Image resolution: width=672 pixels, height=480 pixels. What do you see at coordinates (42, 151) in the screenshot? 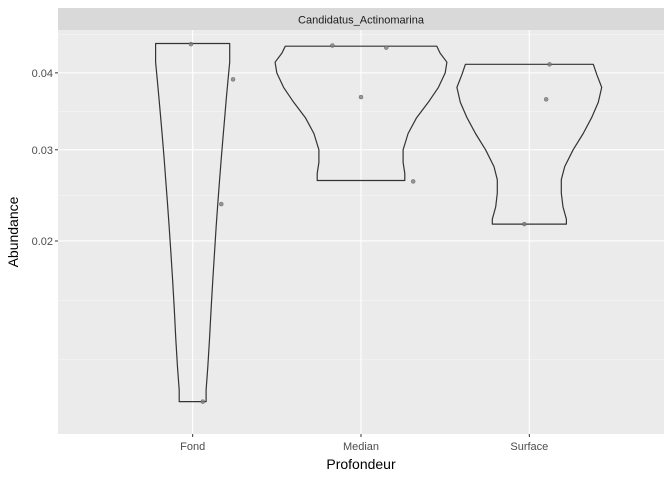
I see `y-tick-label: 0.03` at bounding box center [42, 151].